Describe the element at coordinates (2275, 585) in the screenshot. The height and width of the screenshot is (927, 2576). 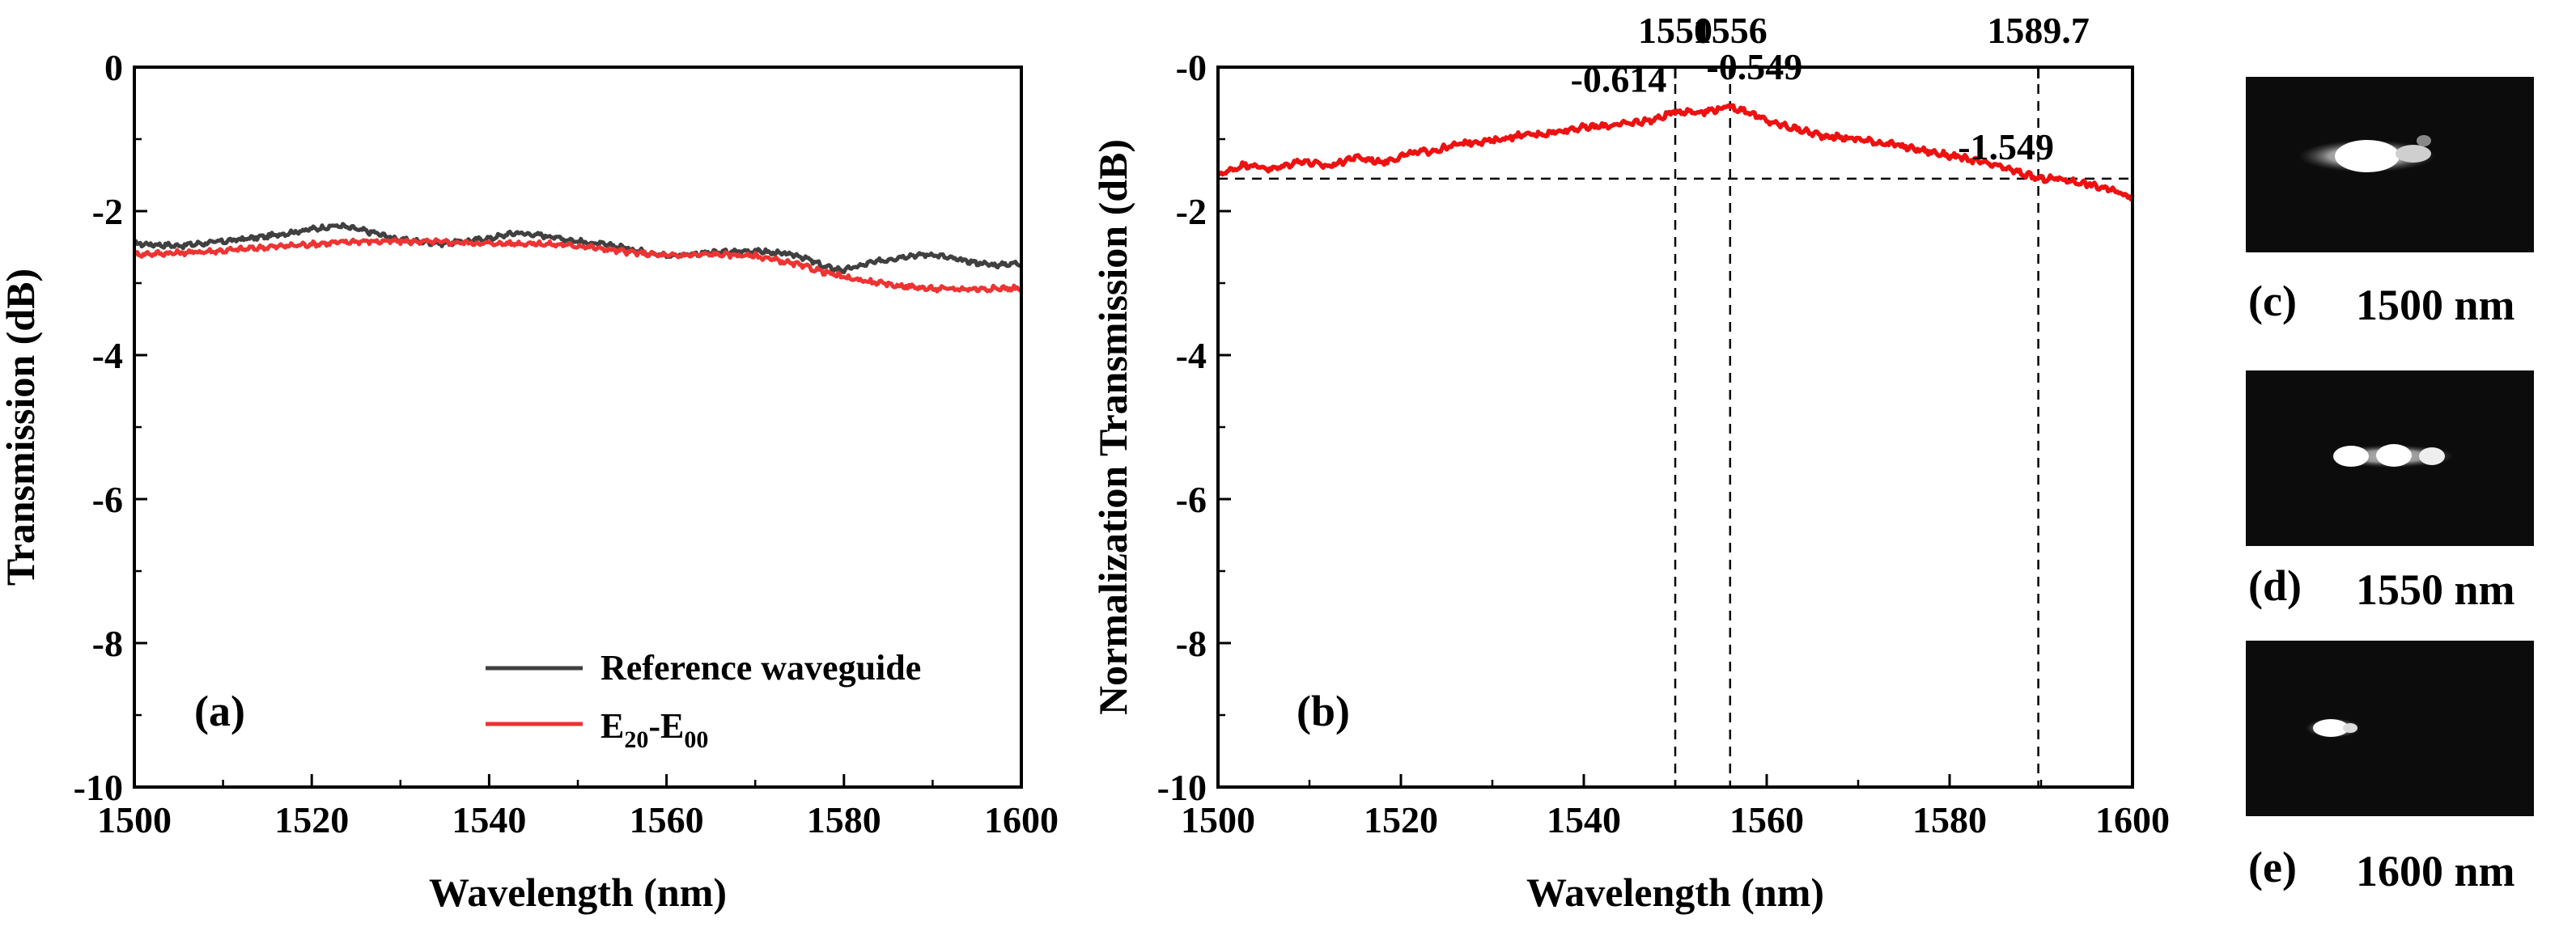
I see `mode-label-d-letter: (d)` at that location.